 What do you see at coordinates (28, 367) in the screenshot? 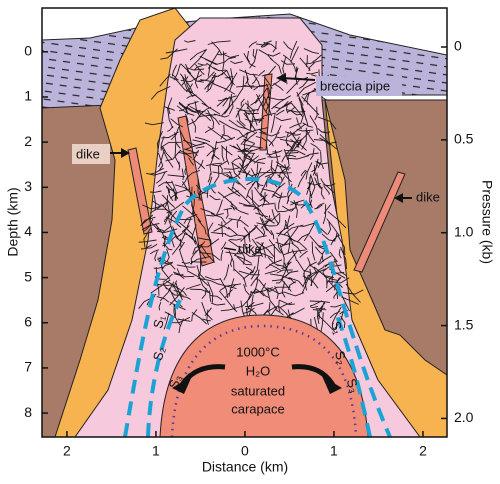
I see `y-tick-label: 7` at bounding box center [28, 367].